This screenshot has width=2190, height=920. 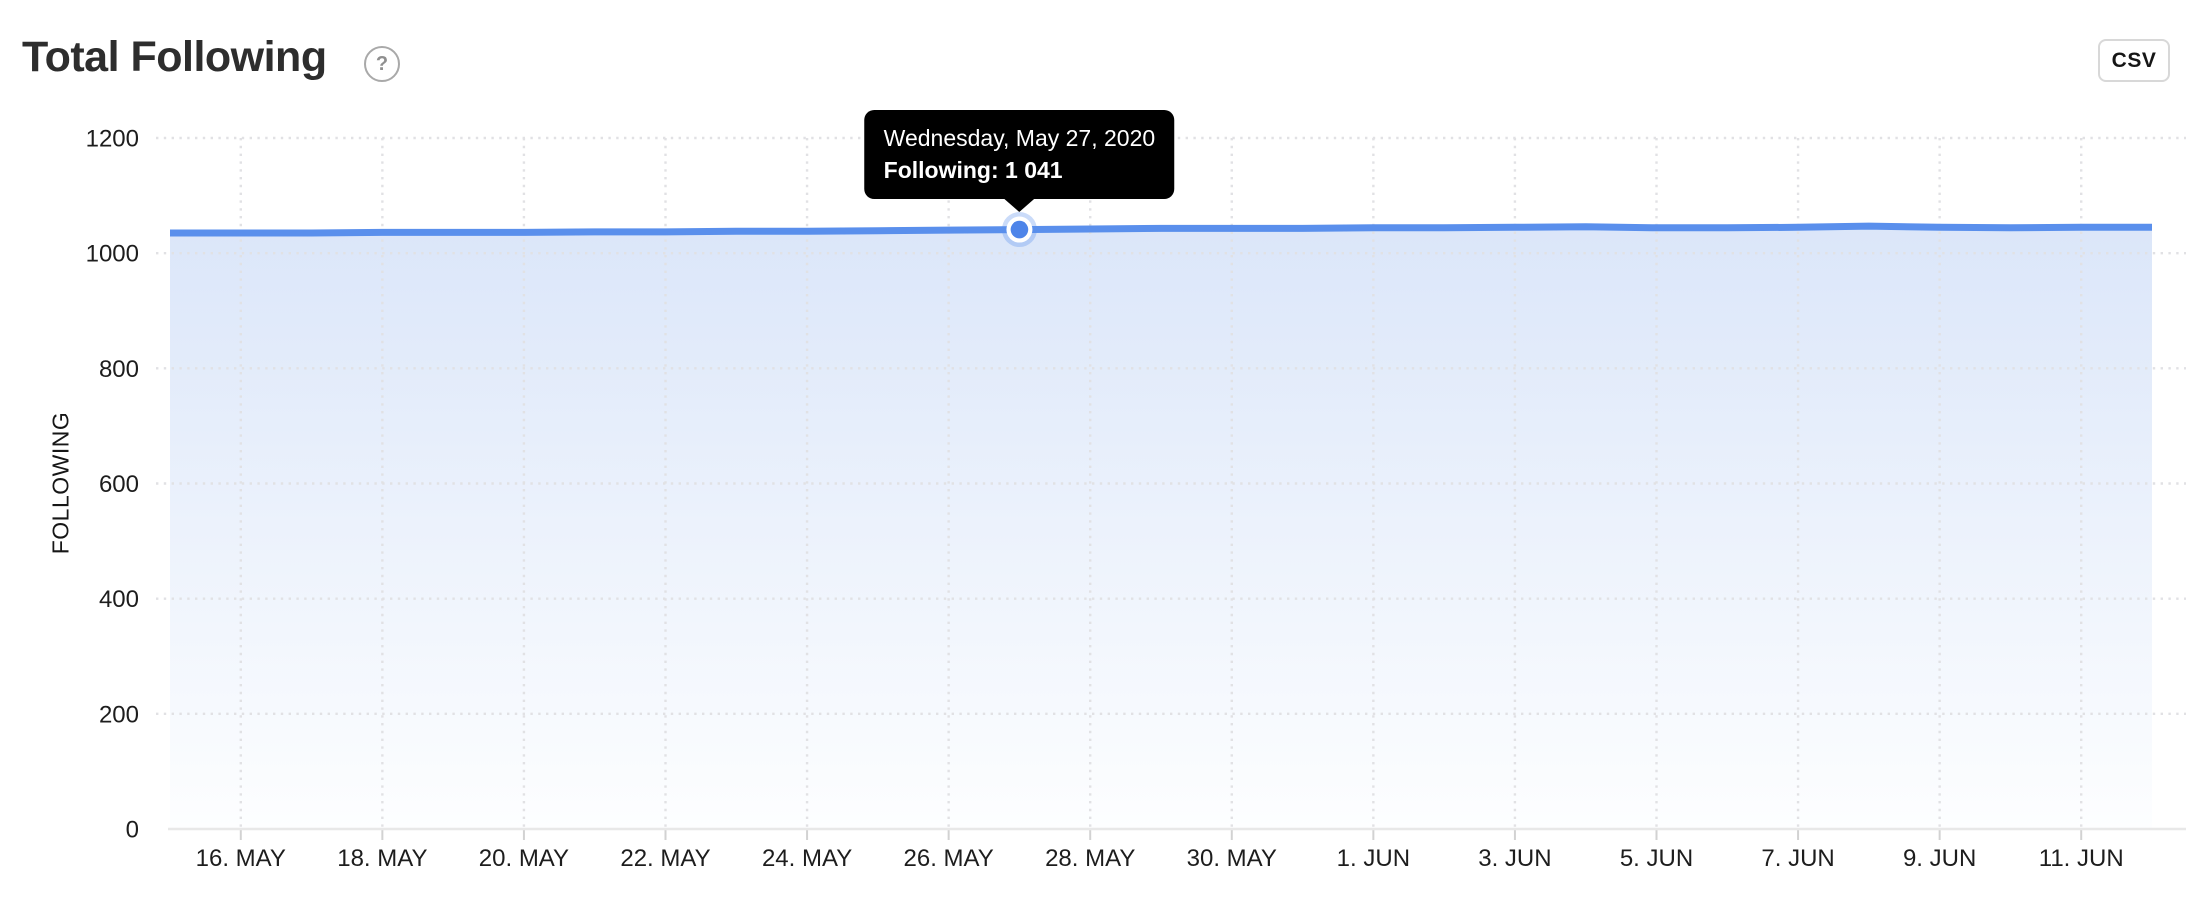 I want to click on x-axis-tick-label: 22. MAY, so click(x=665, y=858).